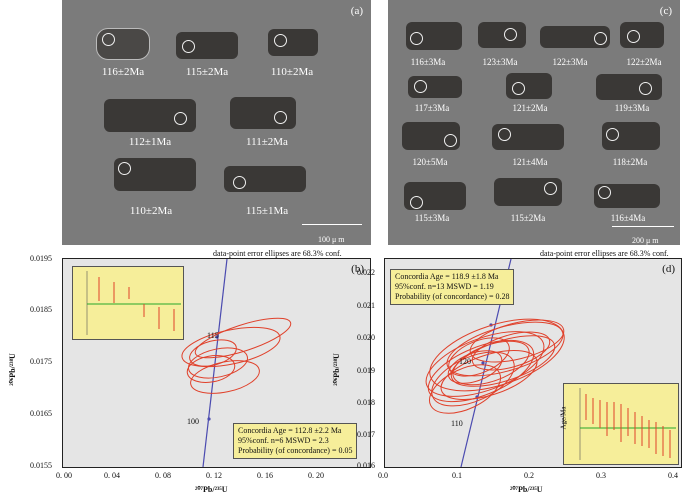  Describe the element at coordinates (500, 62) in the screenshot. I see `age-label: 123±3Ma` at that location.